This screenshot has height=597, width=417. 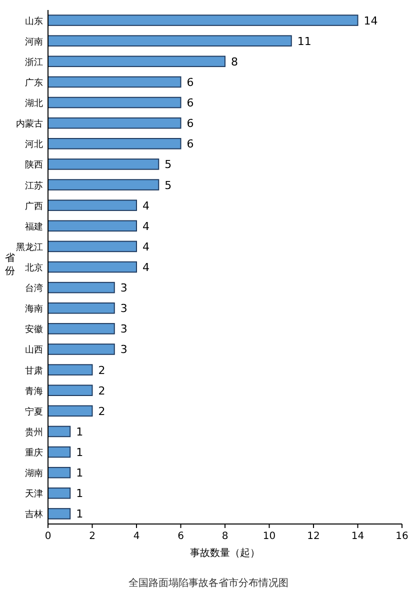 I want to click on y-tick-label: 安徽, so click(x=34, y=330).